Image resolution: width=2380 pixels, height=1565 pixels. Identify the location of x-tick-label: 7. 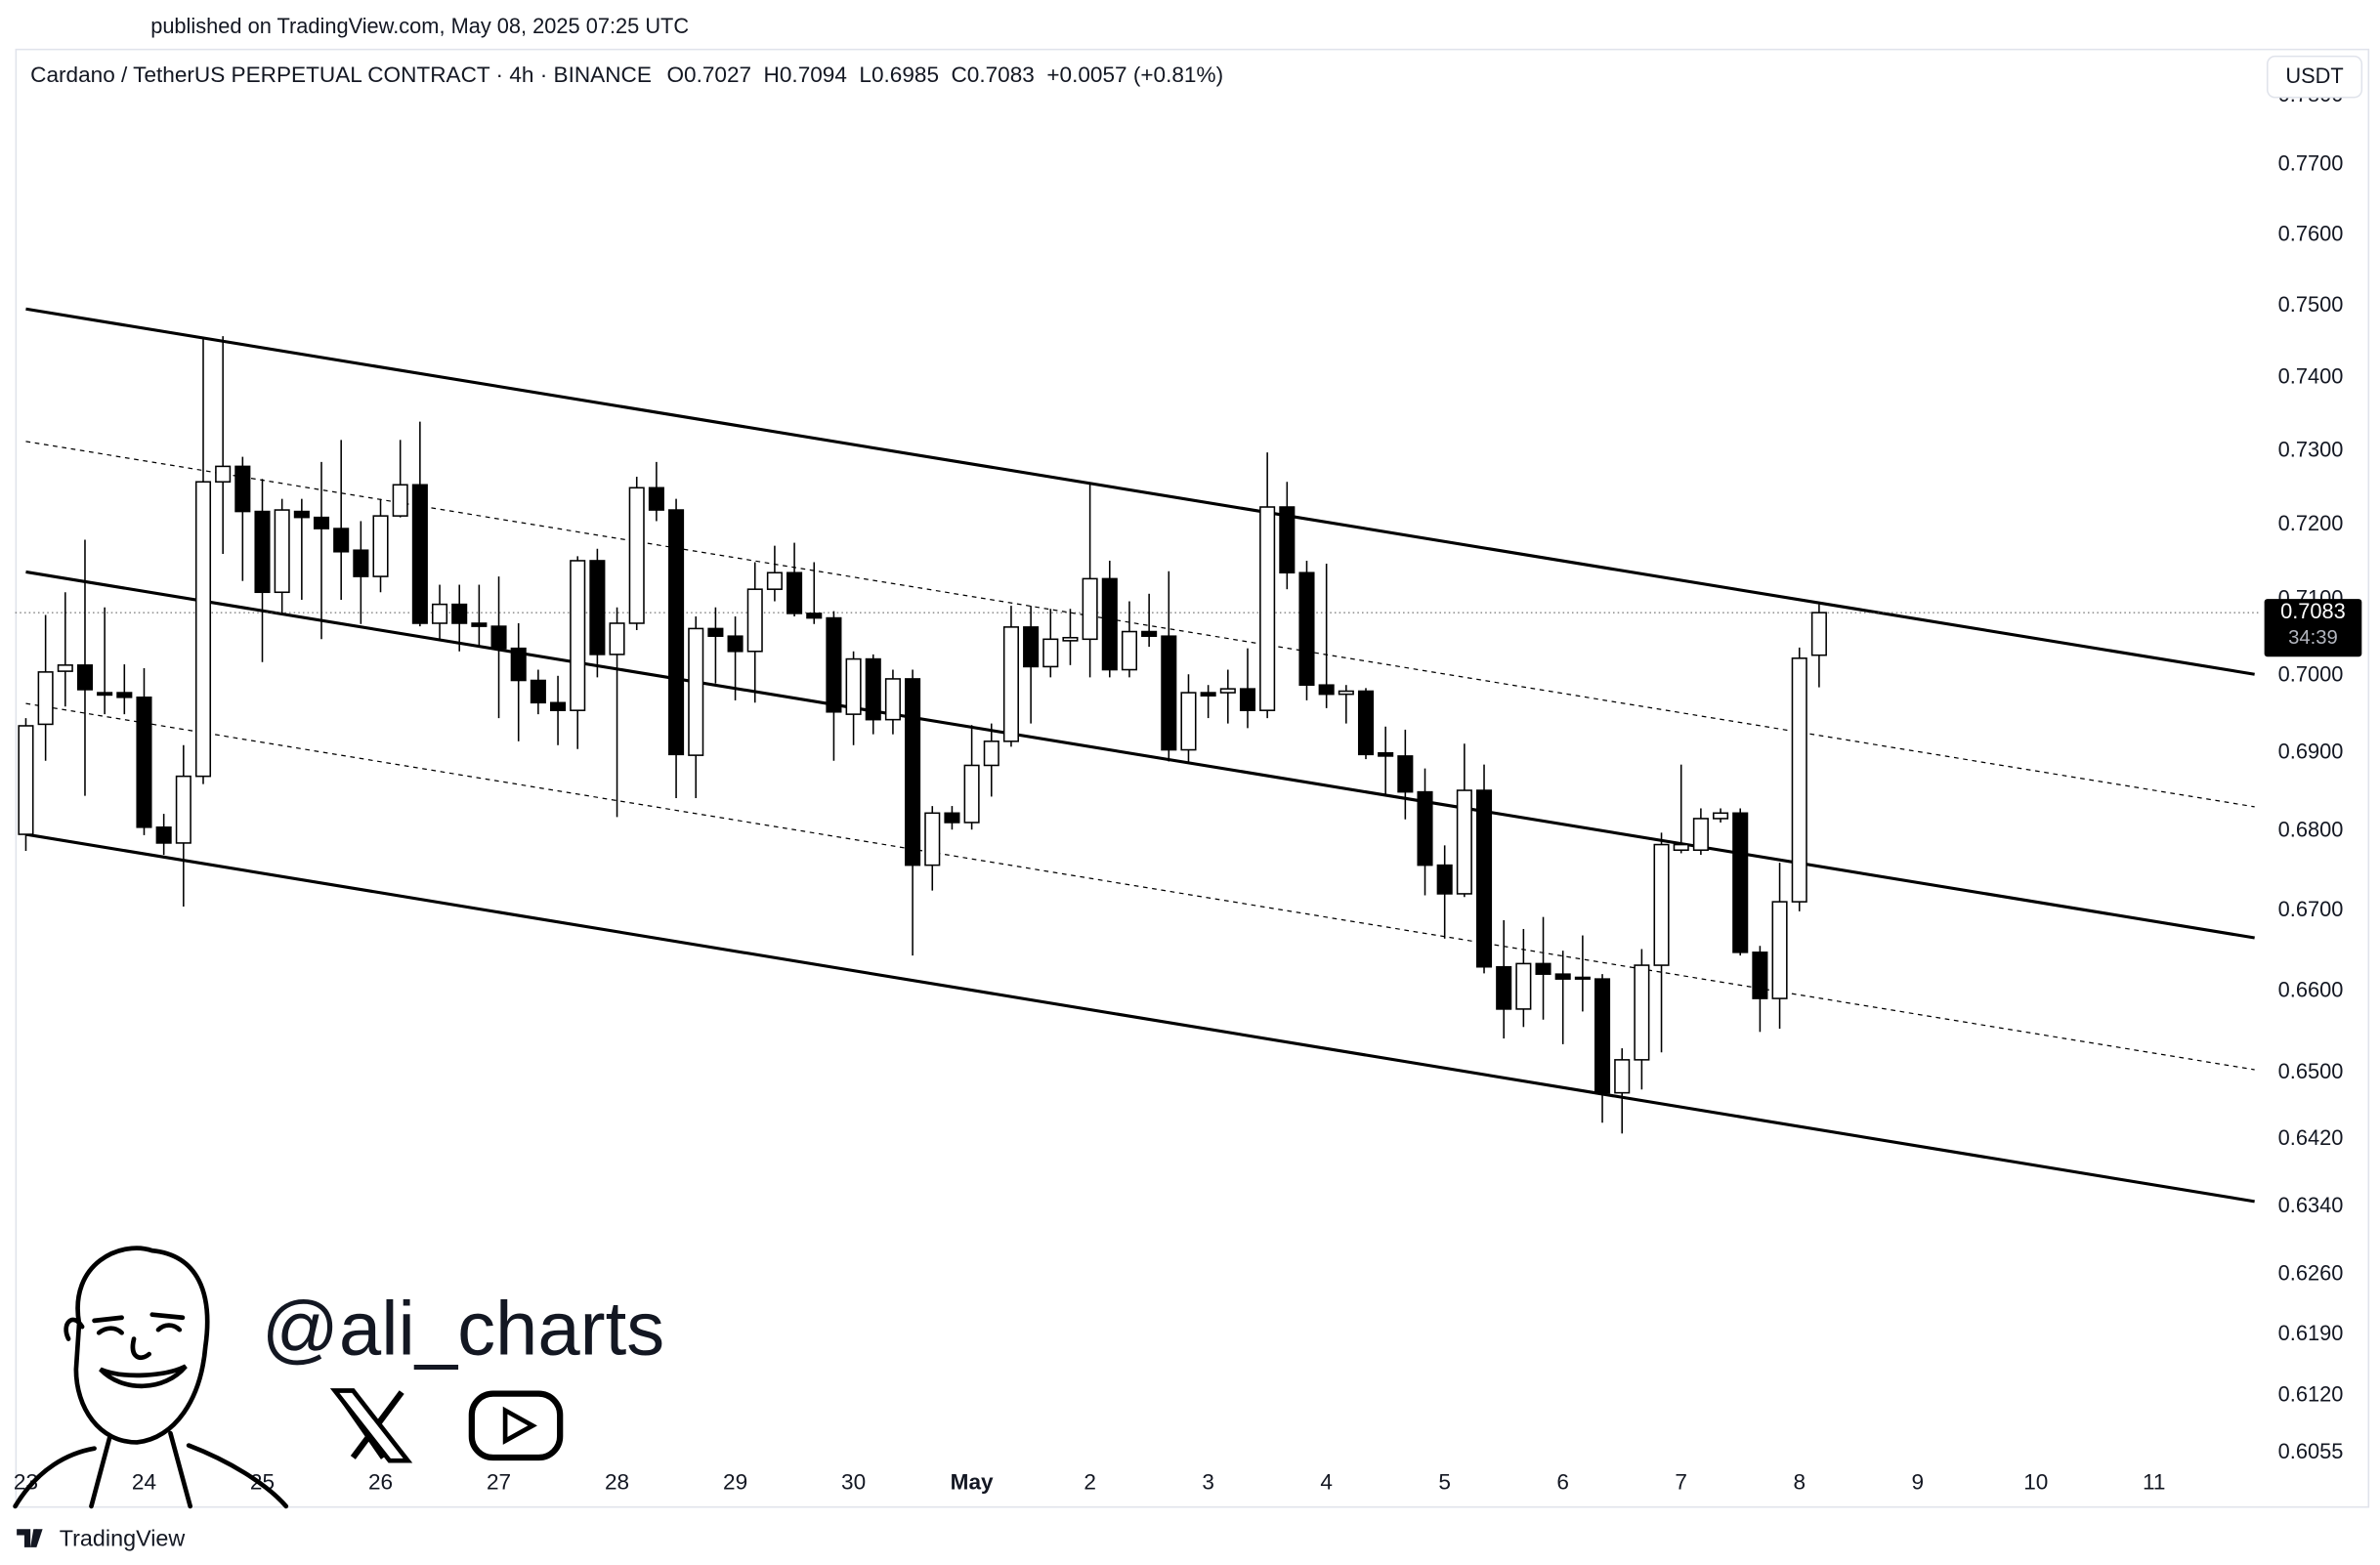
(1681, 1481).